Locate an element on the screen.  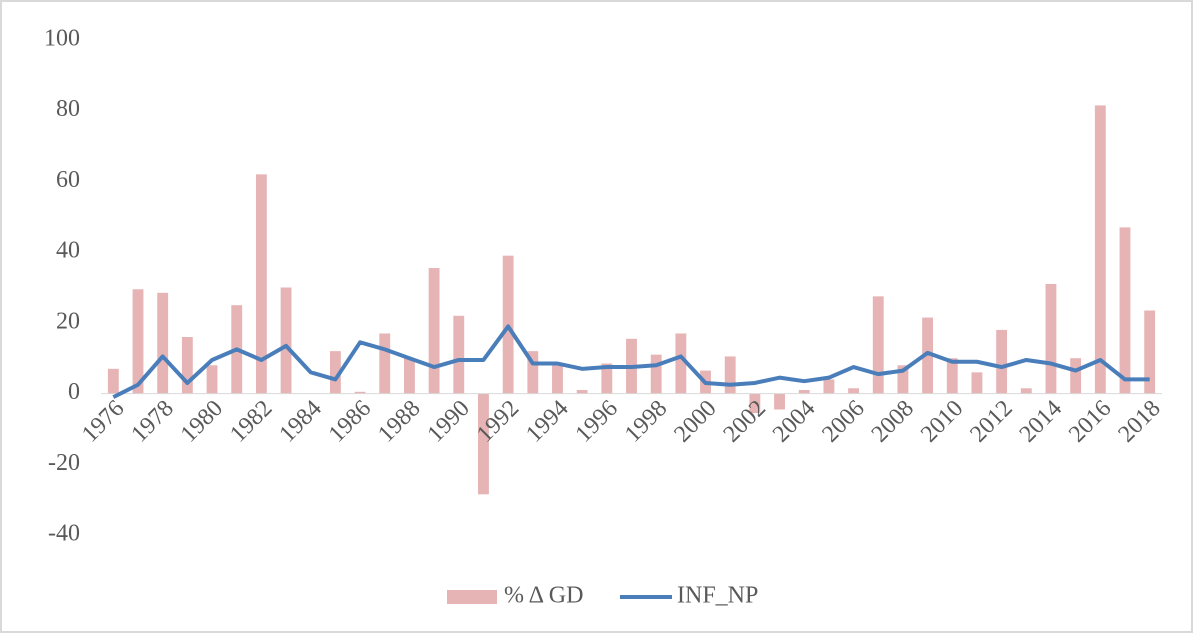
y-tick-label: -20 is located at coordinates (64, 463).